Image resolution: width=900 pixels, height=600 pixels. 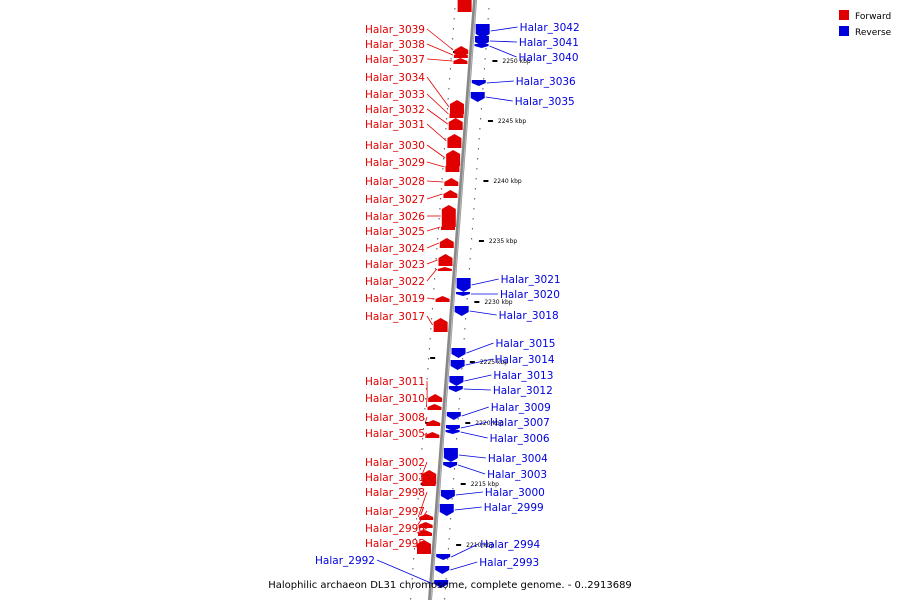 What do you see at coordinates (510, 545) in the screenshot?
I see `gene-label: Halar_2994` at bounding box center [510, 545].